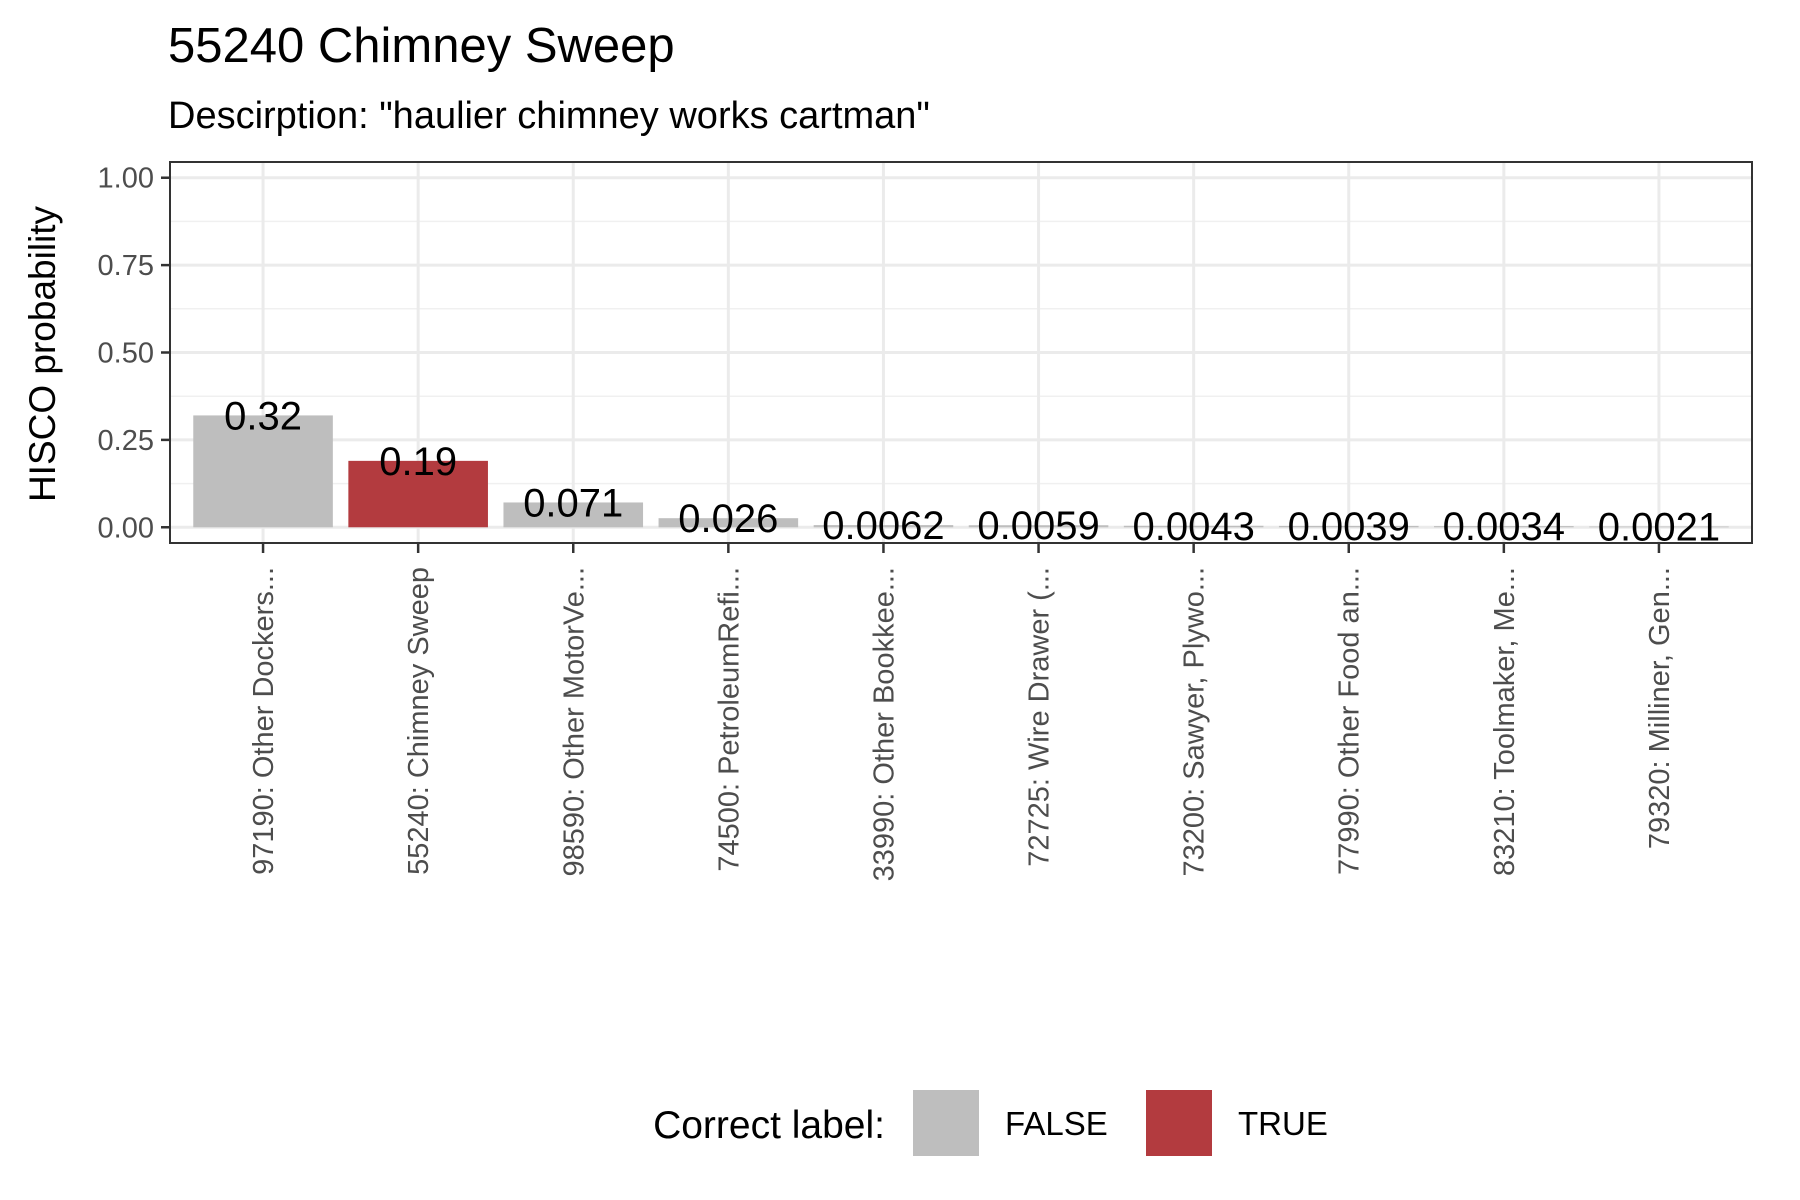 The image size is (1800, 1200). I want to click on data-label: 0.0062, so click(883, 526).